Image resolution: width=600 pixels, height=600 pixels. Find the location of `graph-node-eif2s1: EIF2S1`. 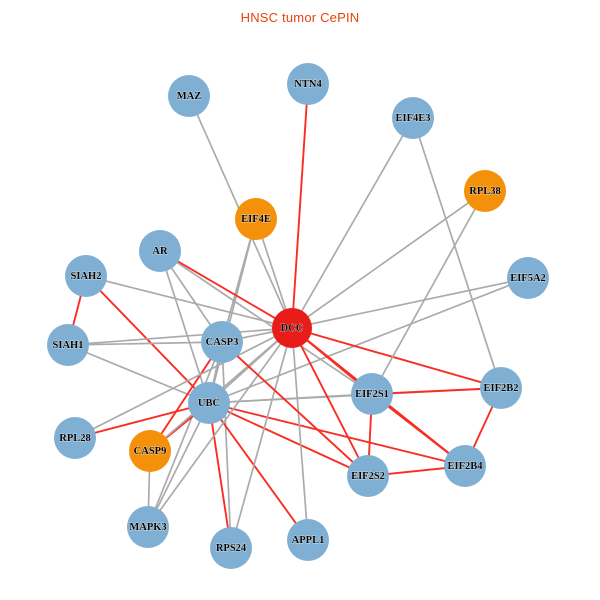

graph-node-eif2s1: EIF2S1 is located at coordinates (372, 394).